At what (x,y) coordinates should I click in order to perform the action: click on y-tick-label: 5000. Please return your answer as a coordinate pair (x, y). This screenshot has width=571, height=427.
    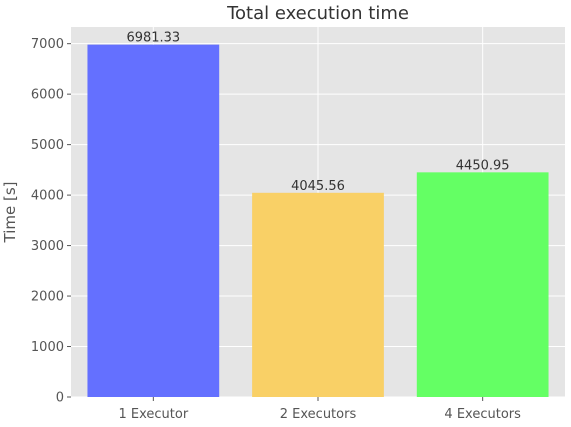
    Looking at the image, I should click on (47, 145).